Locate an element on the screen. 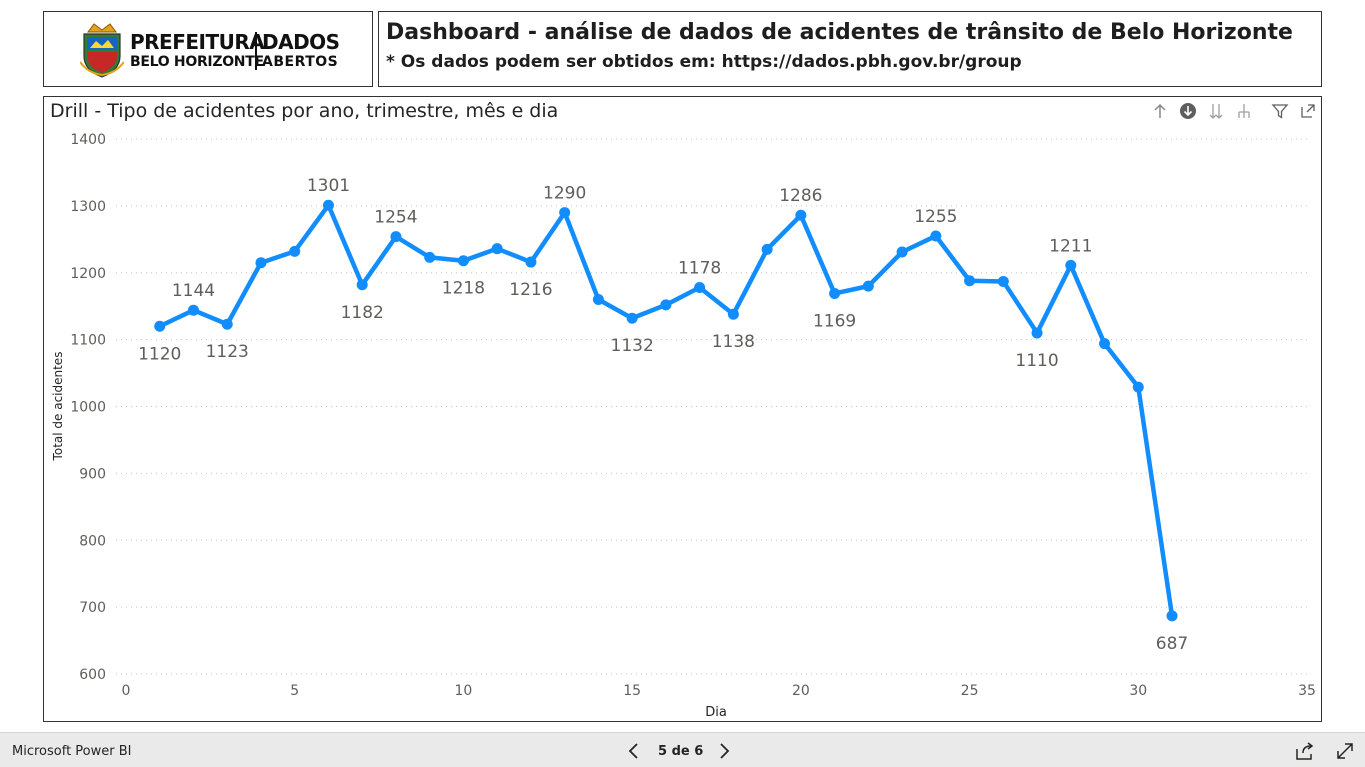 The width and height of the screenshot is (1365, 767). y-tick-label: 1000 is located at coordinates (88, 408).